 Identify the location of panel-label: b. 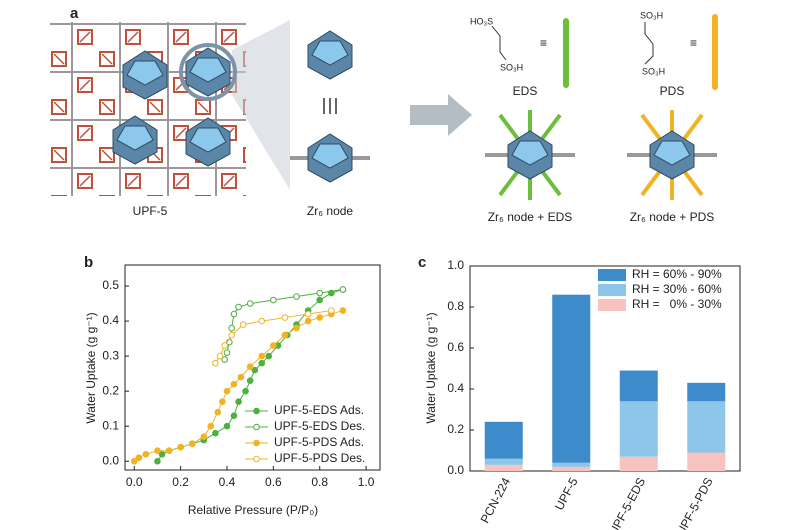
(88, 262).